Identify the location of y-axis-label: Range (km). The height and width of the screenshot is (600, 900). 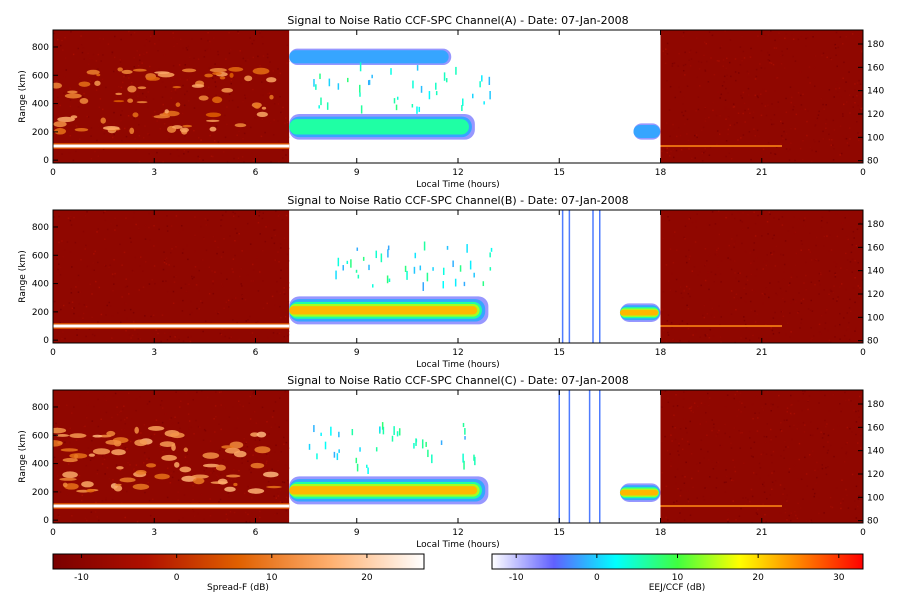
(23, 456).